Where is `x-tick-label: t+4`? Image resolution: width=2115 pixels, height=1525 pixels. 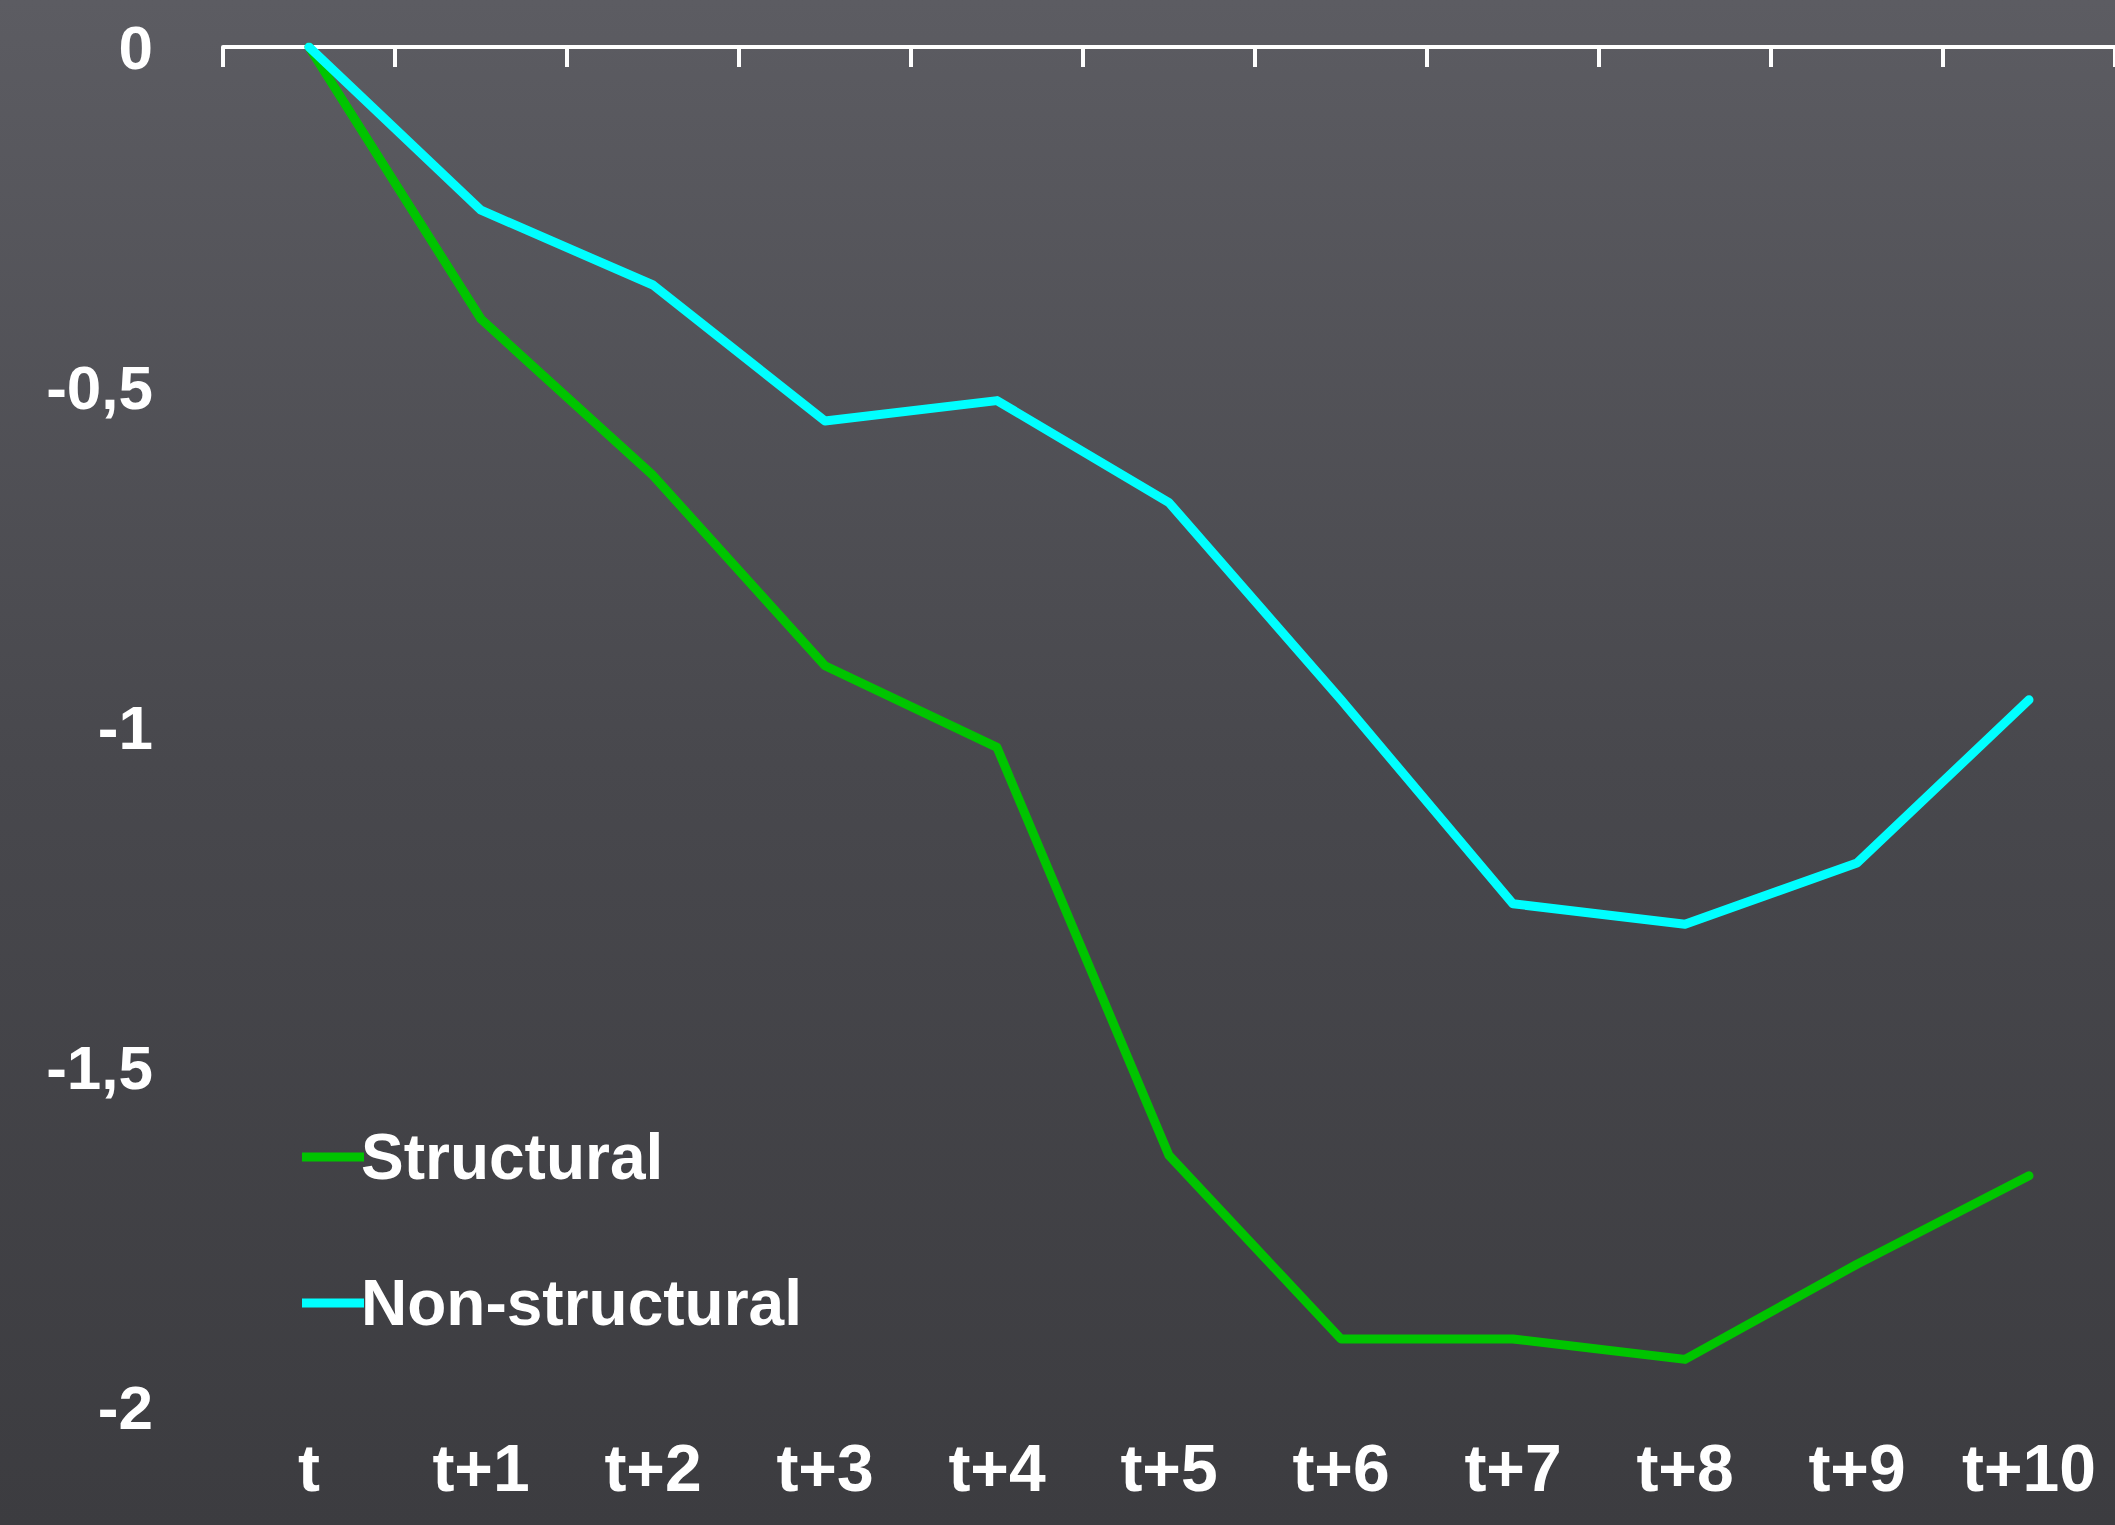
x-tick-label: t+4 is located at coordinates (997, 1468).